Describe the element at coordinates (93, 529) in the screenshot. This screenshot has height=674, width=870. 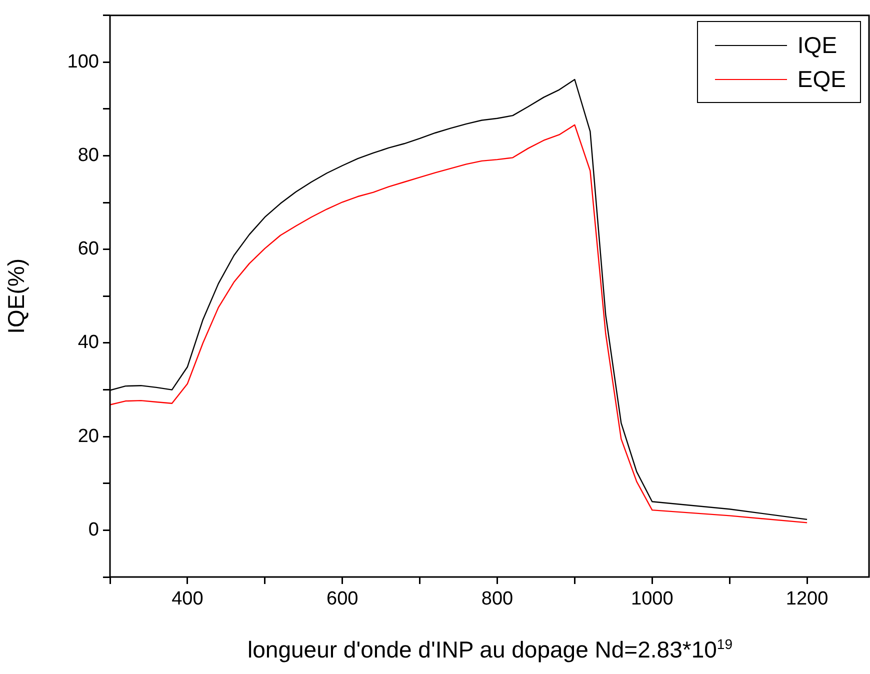
I see `y-tick-label: 0` at that location.